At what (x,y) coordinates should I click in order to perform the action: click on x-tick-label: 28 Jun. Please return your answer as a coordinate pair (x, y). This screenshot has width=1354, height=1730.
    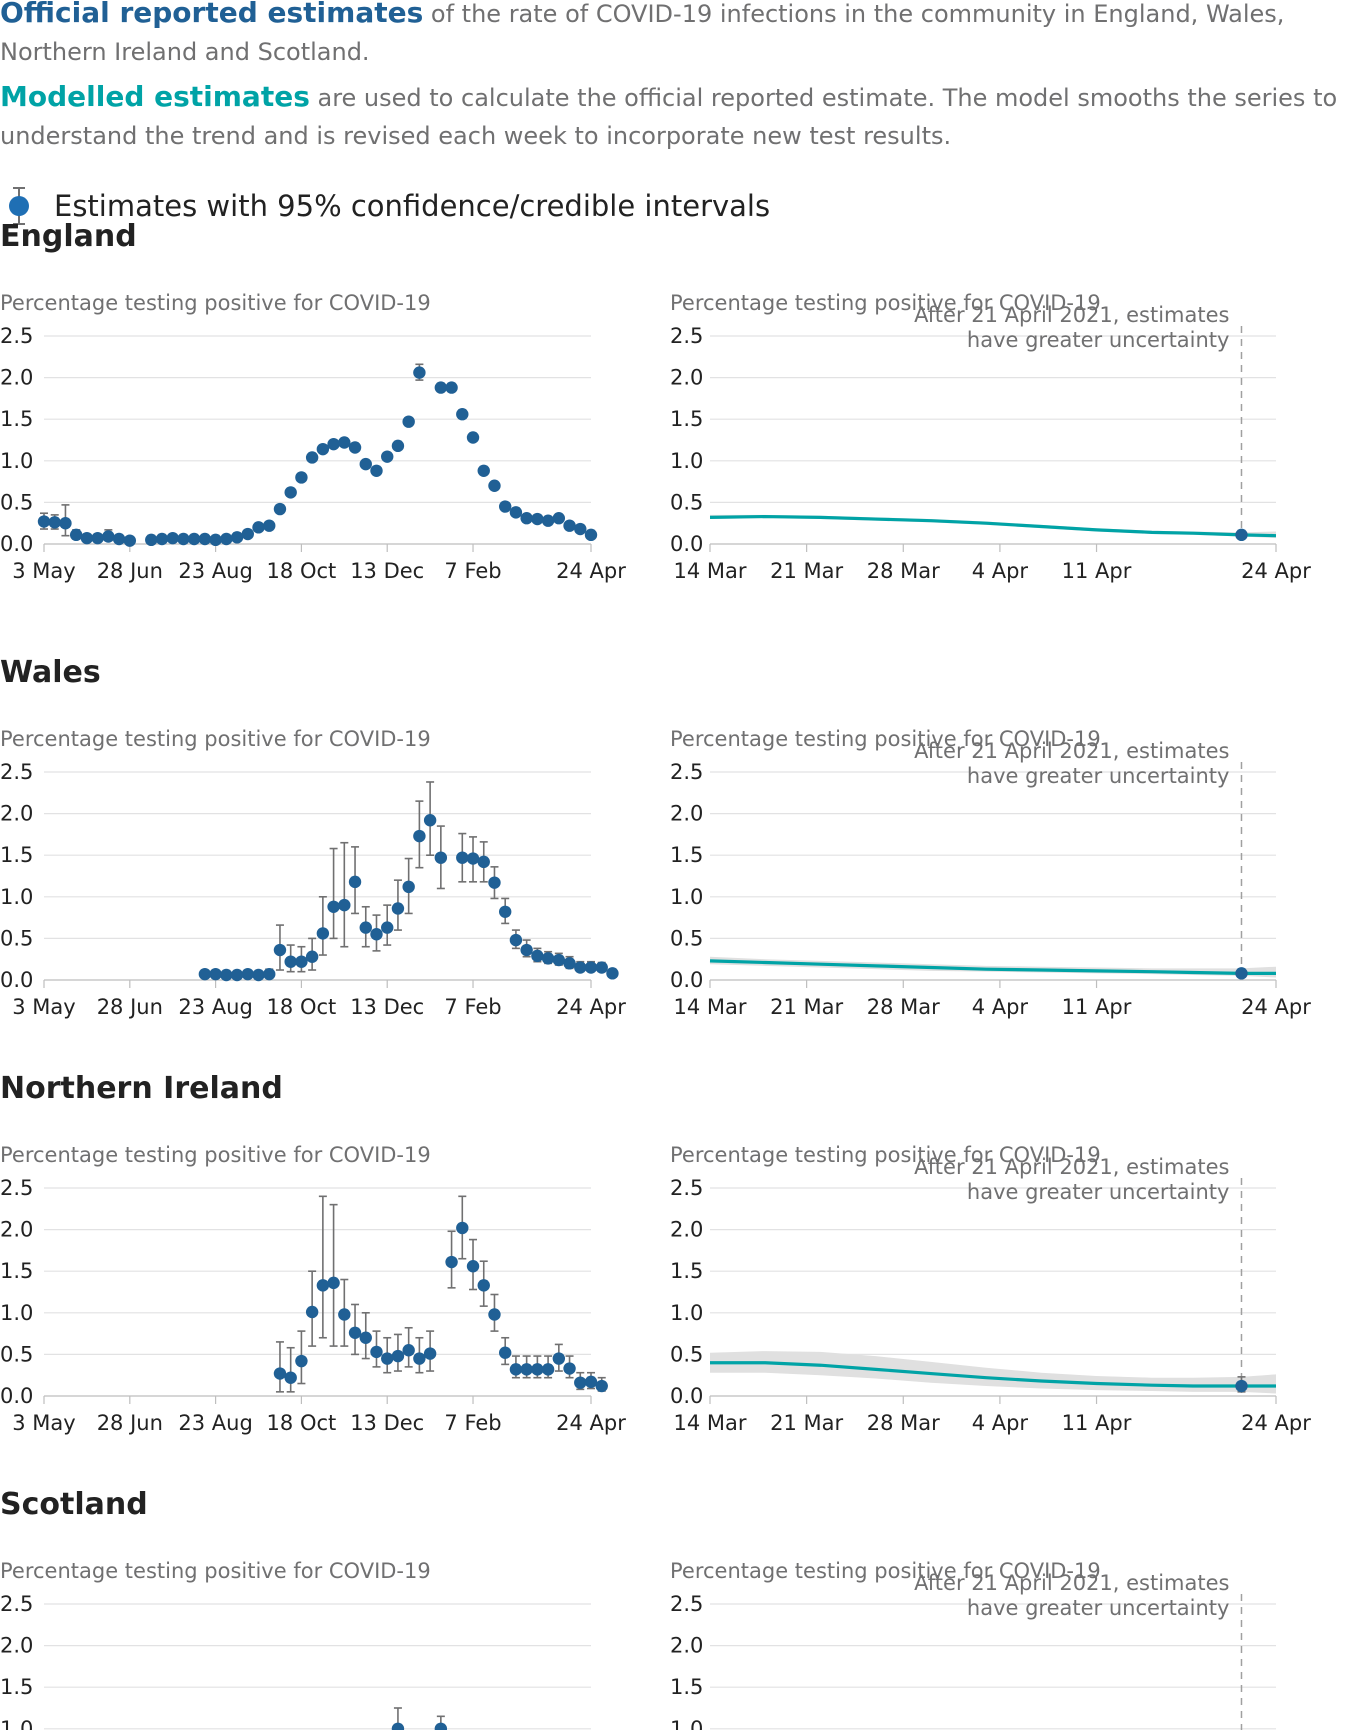
    Looking at the image, I should click on (130, 1423).